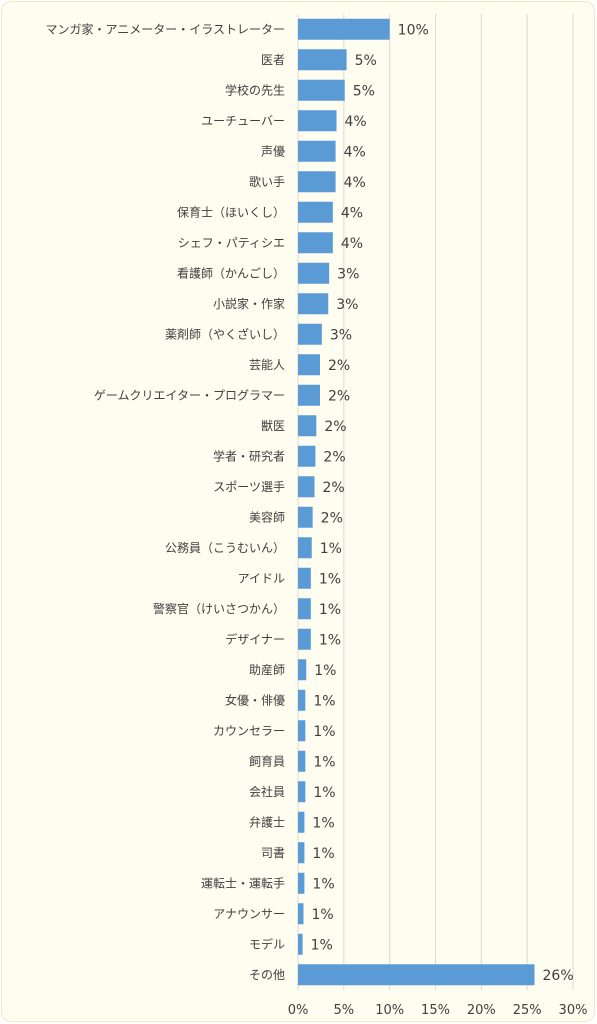 The image size is (597, 1024). What do you see at coordinates (189, 395) in the screenshot?
I see `category-label: ゲームクリエイター・プログラマー` at bounding box center [189, 395].